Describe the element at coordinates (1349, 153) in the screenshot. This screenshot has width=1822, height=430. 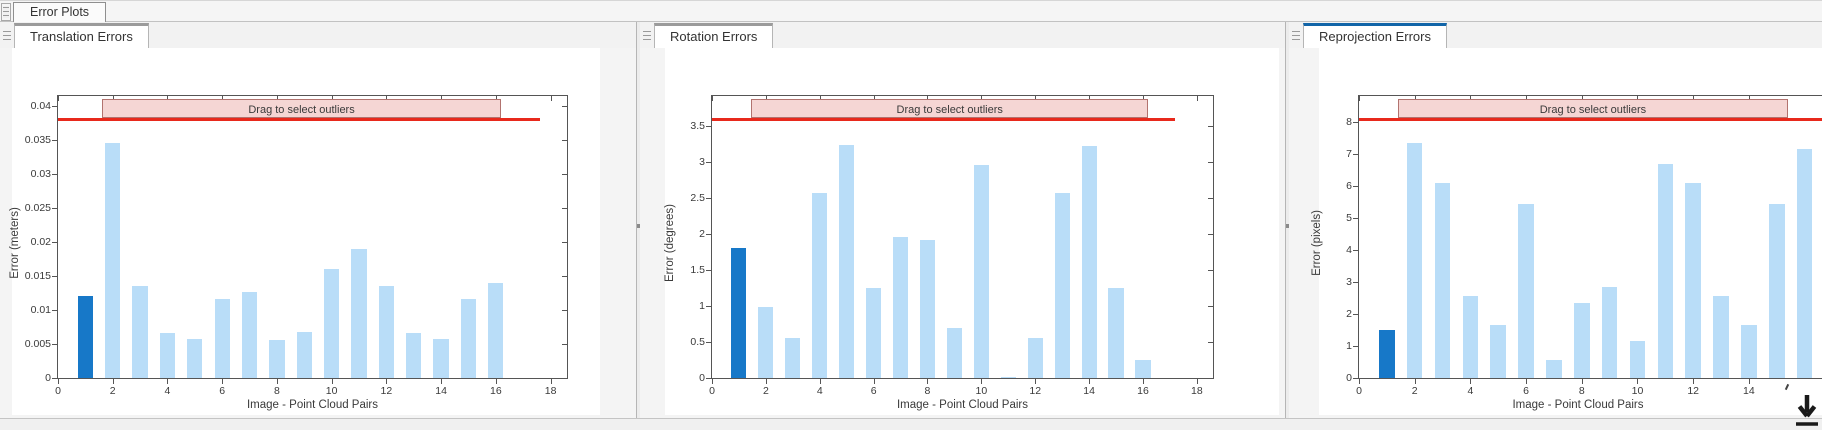
I see `y-tick-label: 7` at that location.